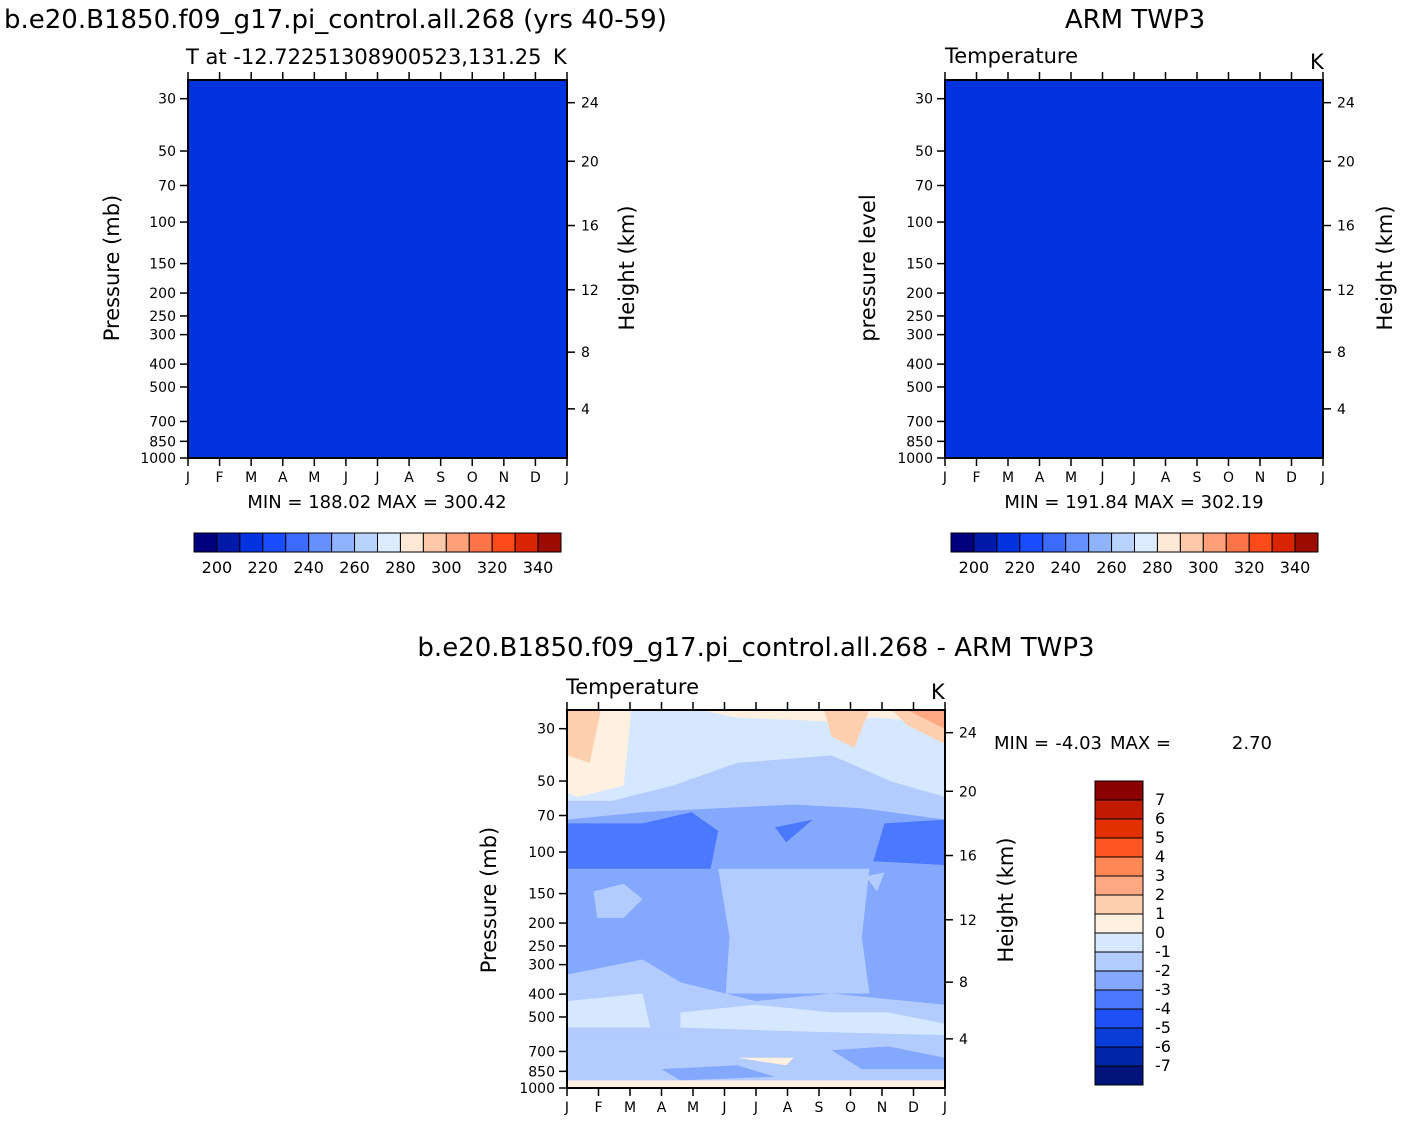 The width and height of the screenshot is (1402, 1125). What do you see at coordinates (1006, 899) in the screenshot?
I see `panel3-ylabel-right: Height (km)` at bounding box center [1006, 899].